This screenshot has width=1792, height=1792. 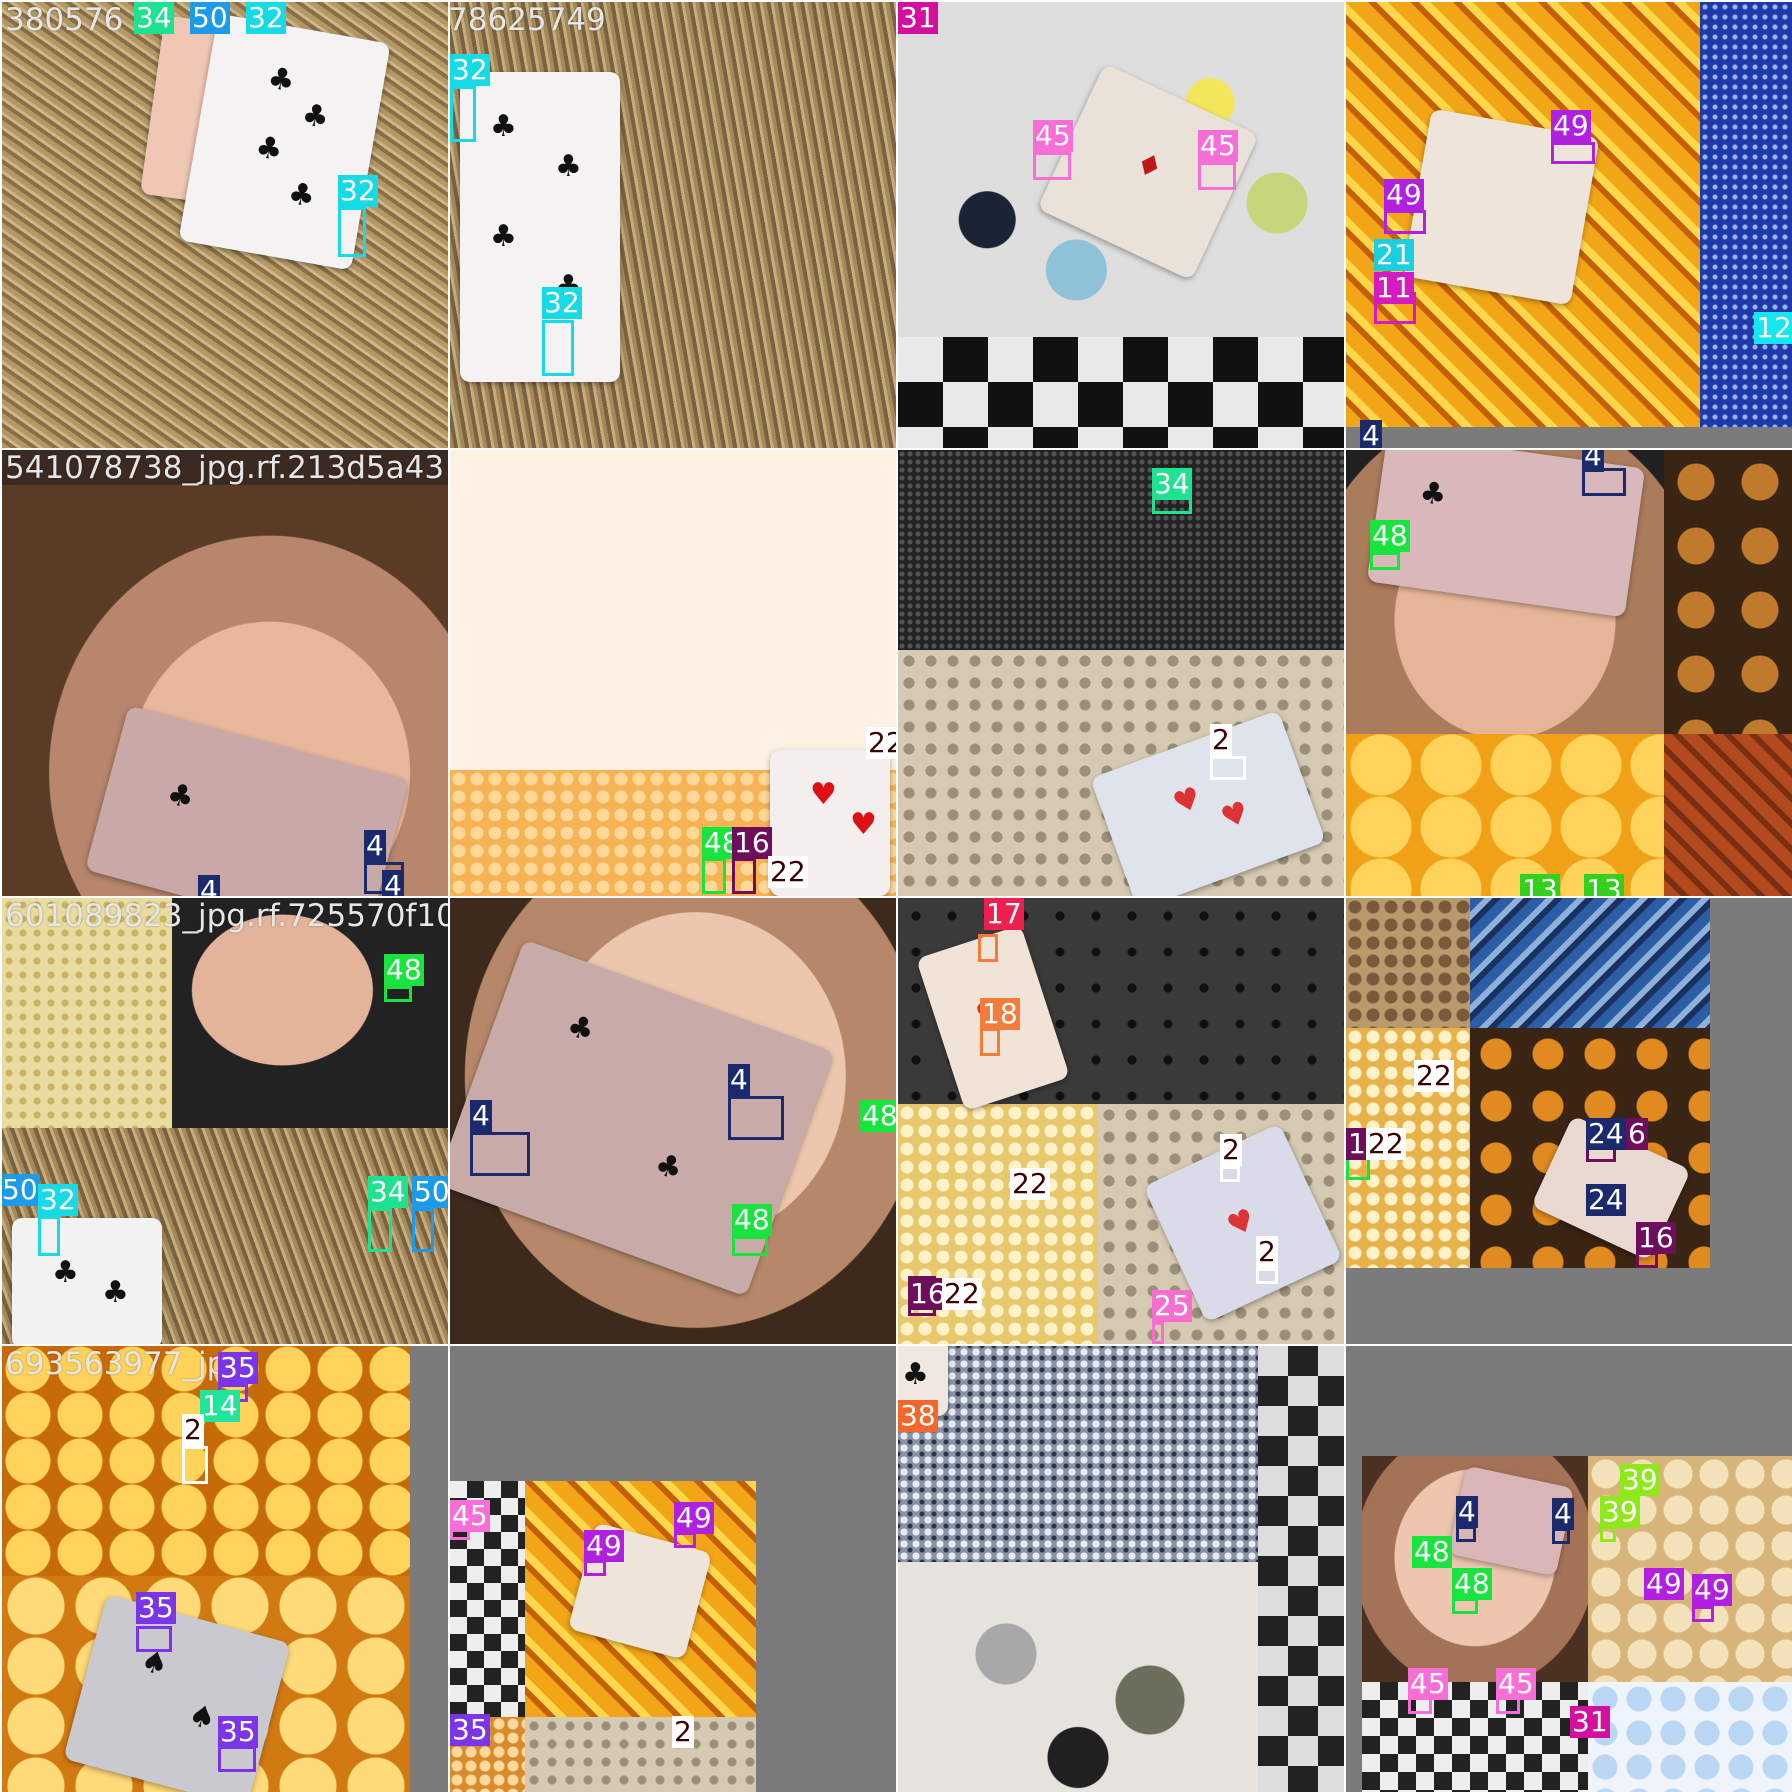 What do you see at coordinates (1121, 673) in the screenshot?
I see `mosaic-tile-7: ♥ ♥ 34 2` at bounding box center [1121, 673].